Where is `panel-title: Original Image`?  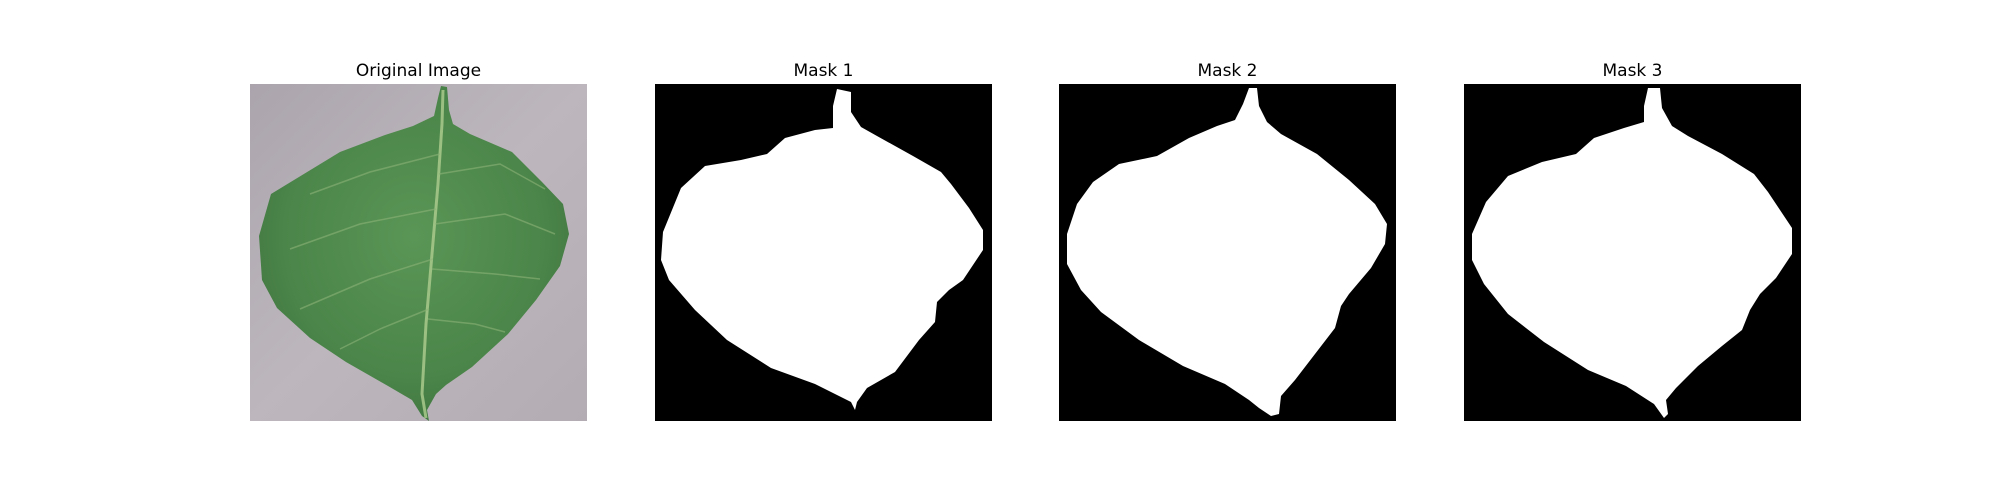
panel-title: Original Image is located at coordinates (418, 71).